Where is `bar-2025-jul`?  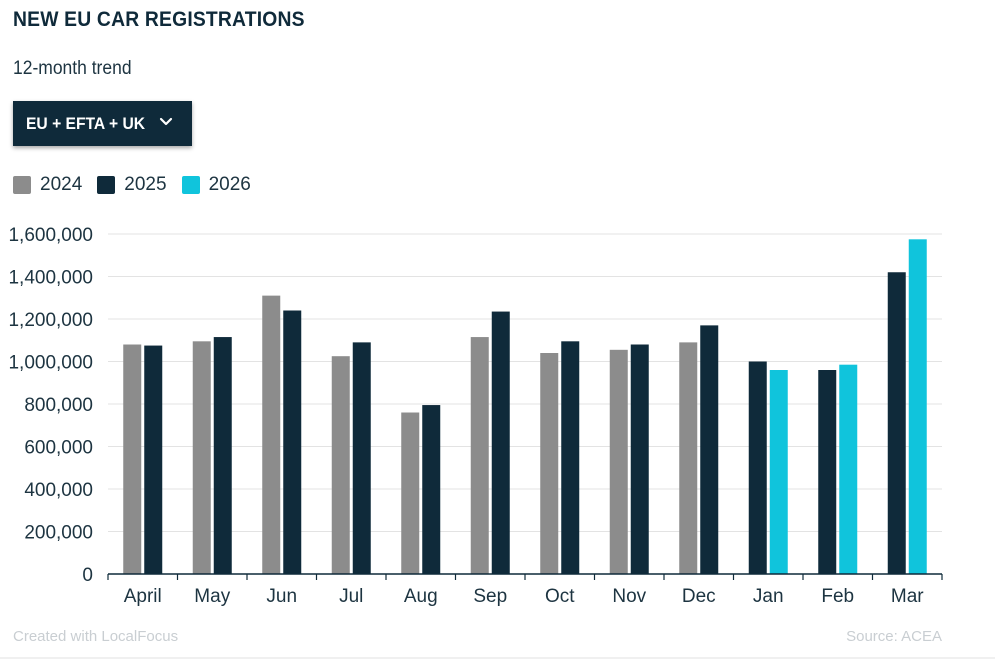 bar-2025-jul is located at coordinates (361, 458).